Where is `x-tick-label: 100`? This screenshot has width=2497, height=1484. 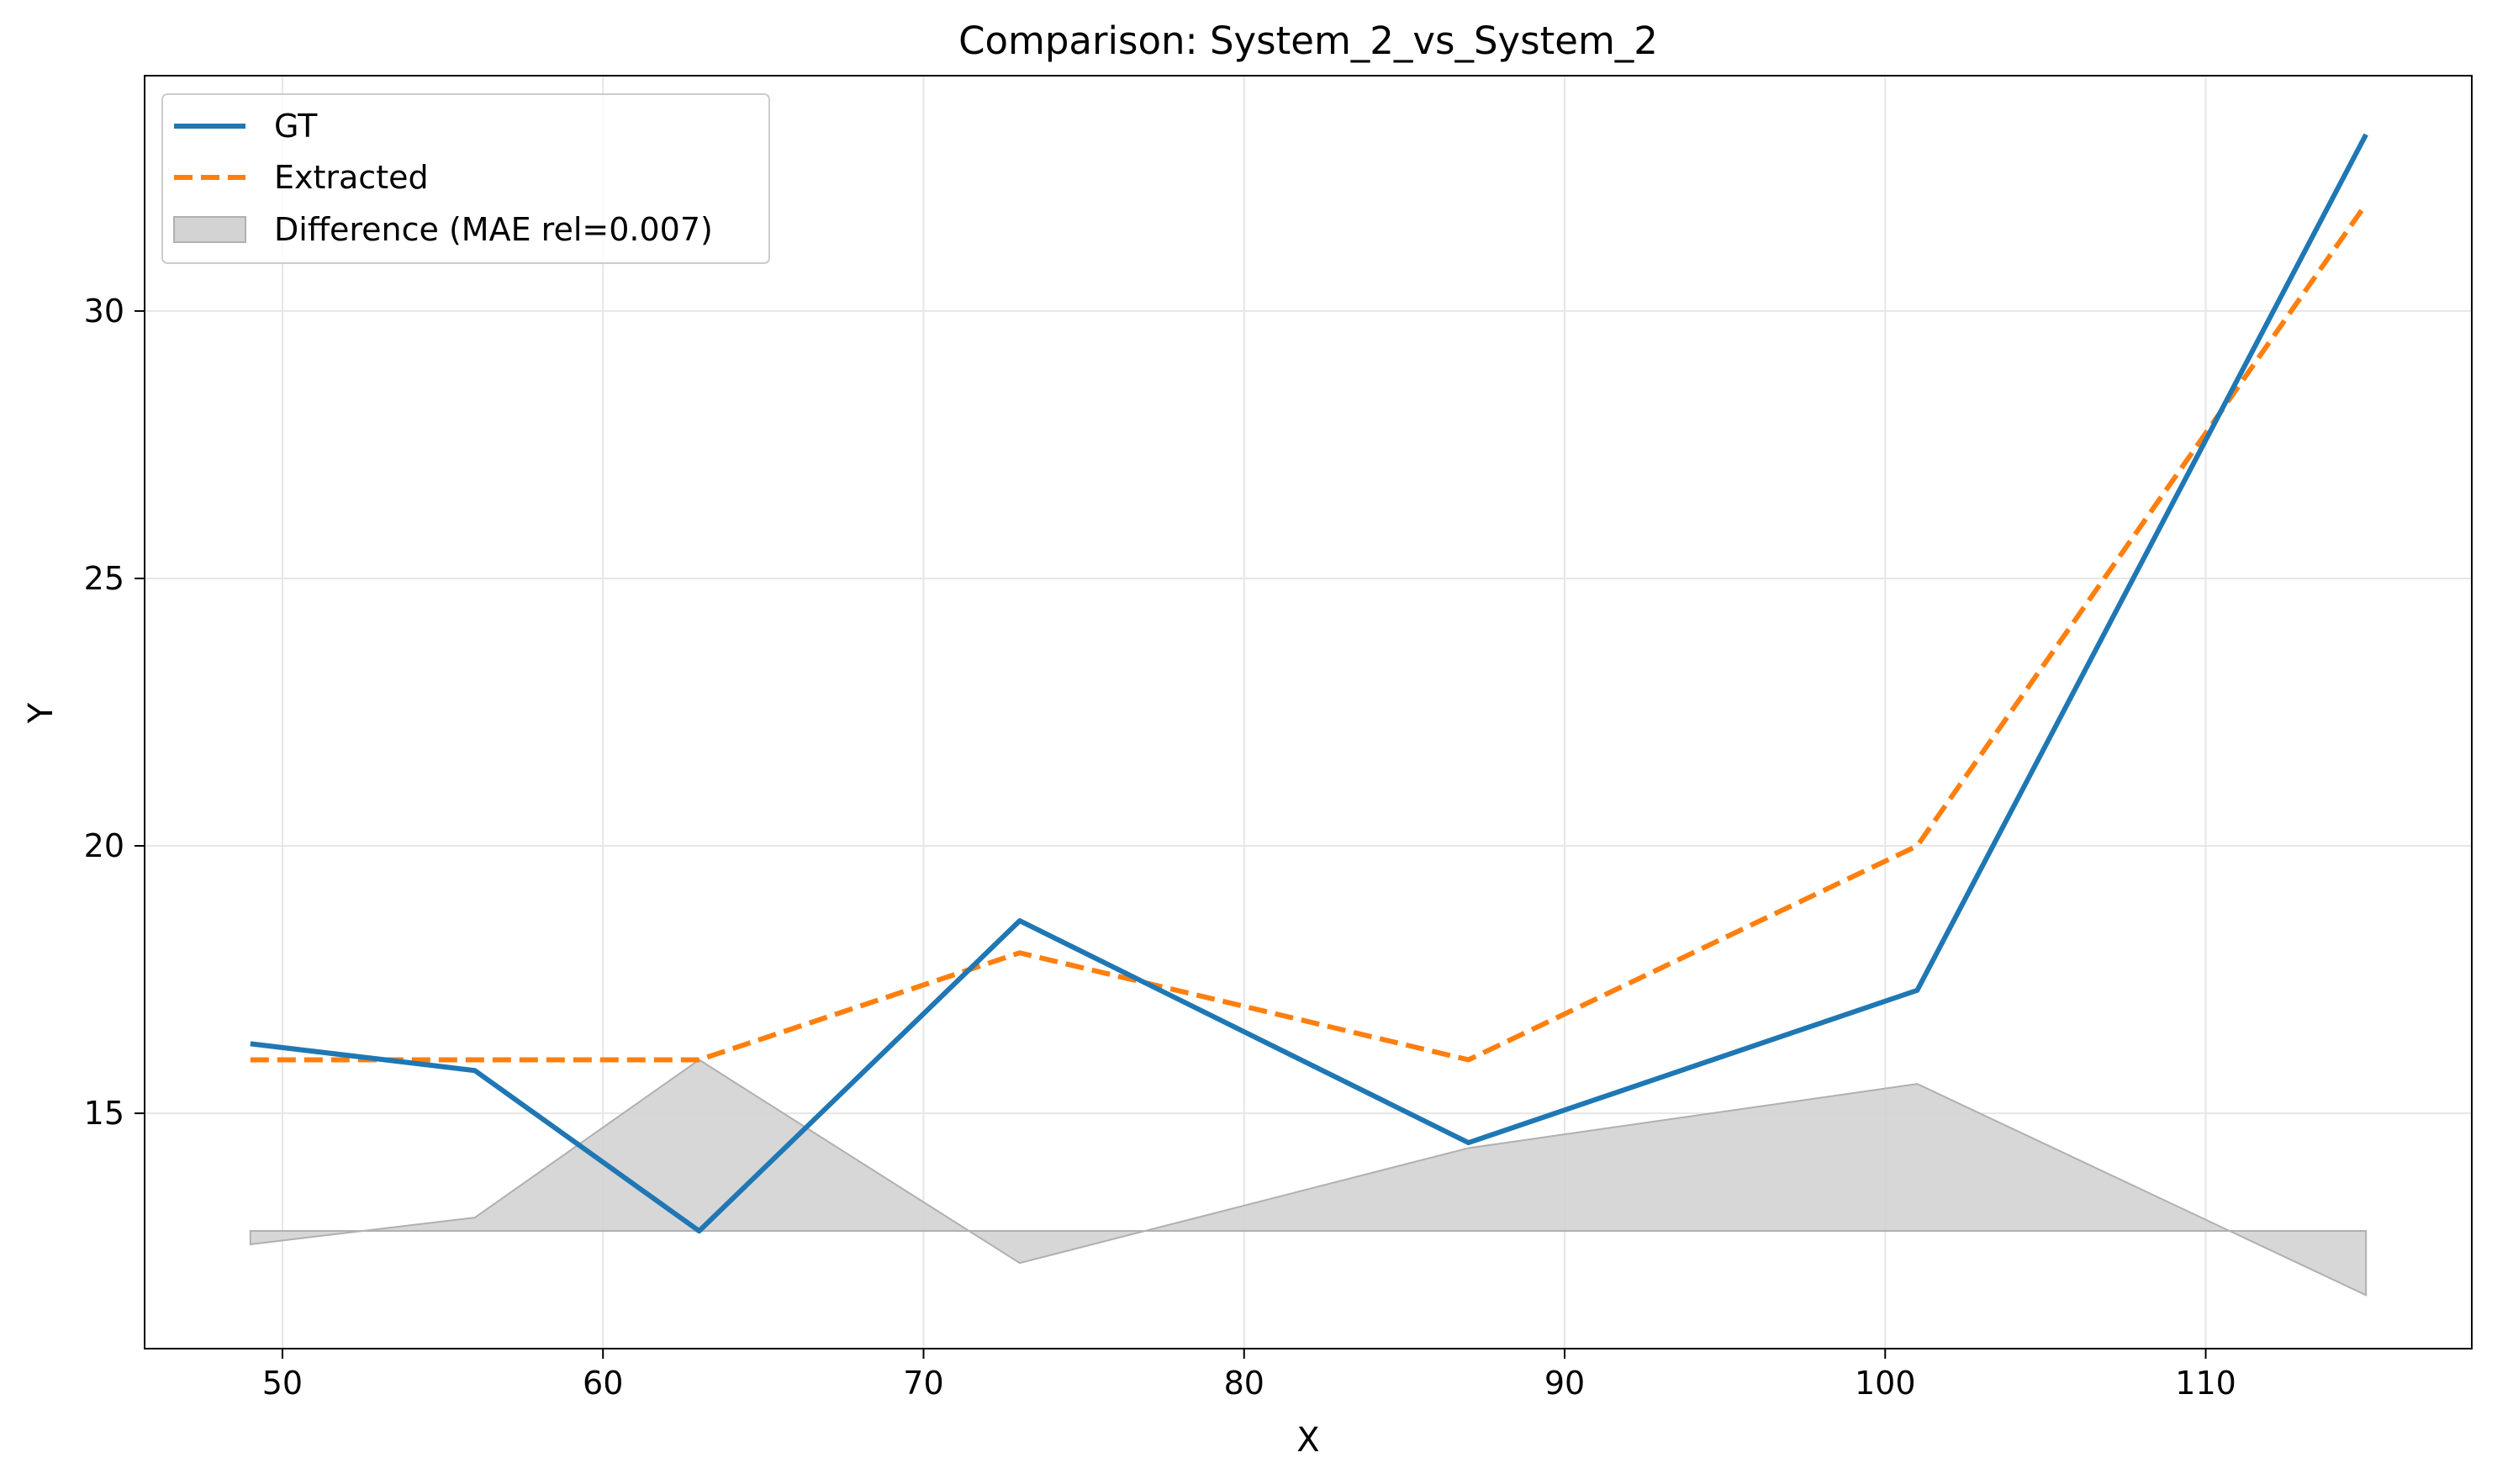 x-tick-label: 100 is located at coordinates (1885, 1383).